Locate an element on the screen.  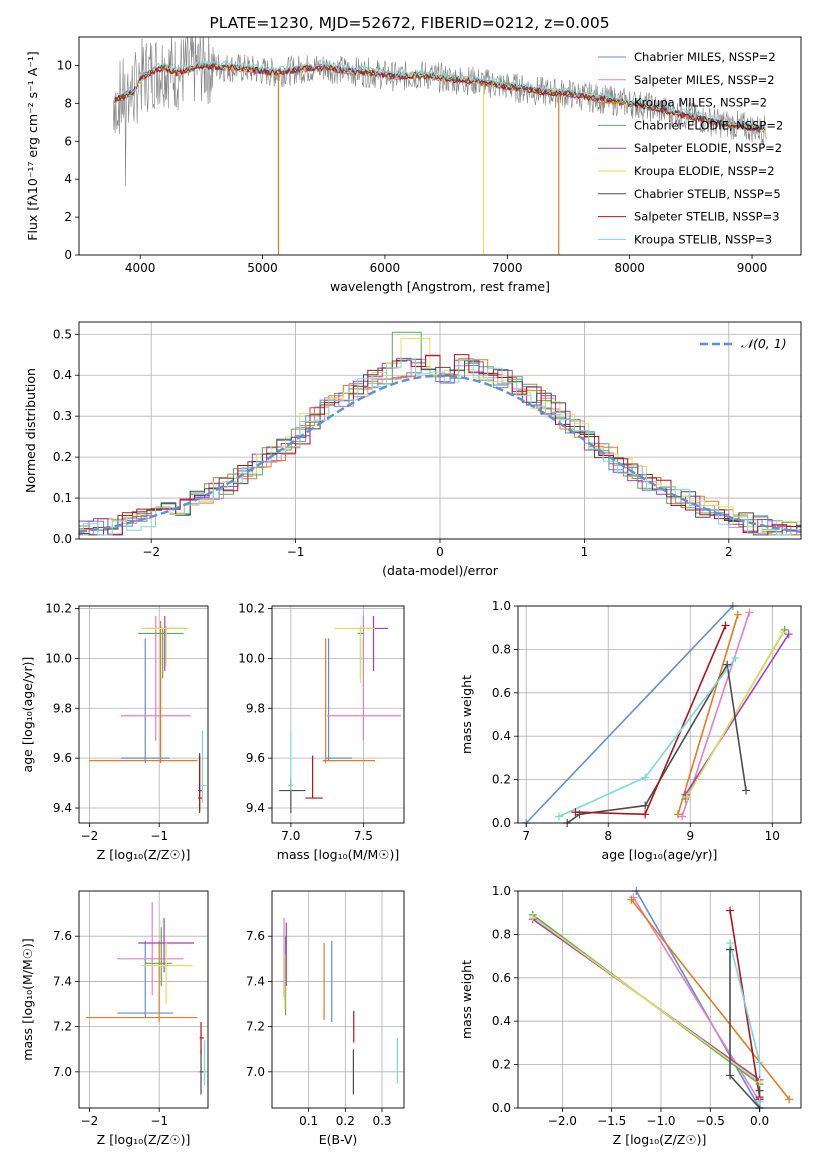
plot-area-age_vs_mass is located at coordinates (340, 714).